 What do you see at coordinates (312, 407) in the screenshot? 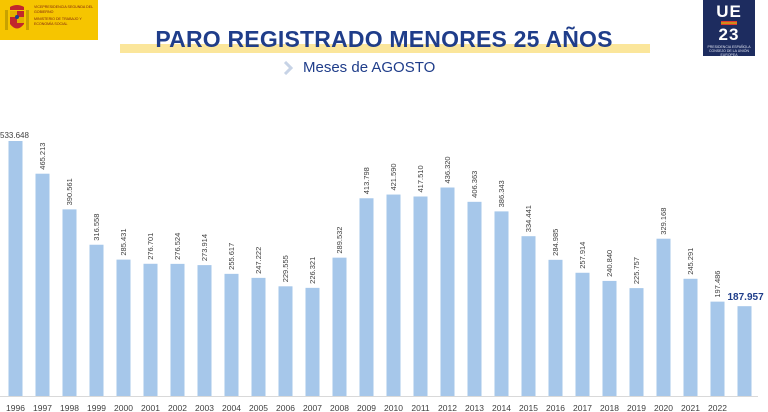
I see `tick-label: 2007` at bounding box center [312, 407].